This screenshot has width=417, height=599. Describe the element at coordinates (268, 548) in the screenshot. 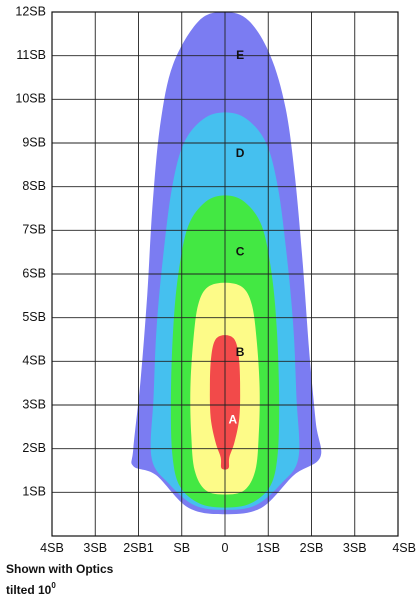

I see `x-tick-label: 1SB` at that location.